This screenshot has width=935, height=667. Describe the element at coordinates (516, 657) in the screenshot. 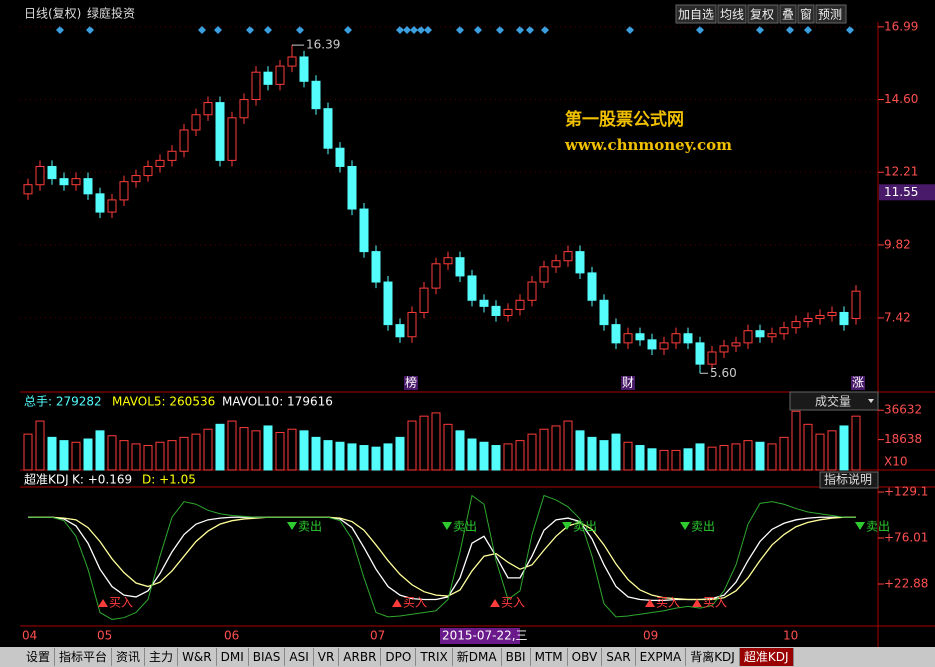

I see `indicator-tab: BBI` at that location.